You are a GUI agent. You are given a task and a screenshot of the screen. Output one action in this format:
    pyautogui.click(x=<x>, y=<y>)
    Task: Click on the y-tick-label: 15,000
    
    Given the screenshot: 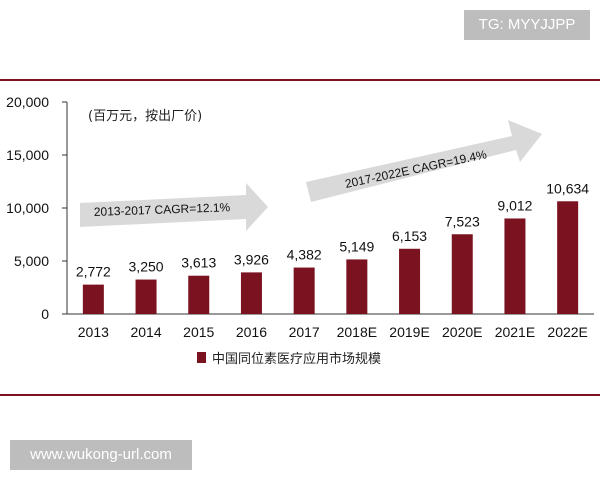 What is the action you would take?
    pyautogui.click(x=27, y=155)
    